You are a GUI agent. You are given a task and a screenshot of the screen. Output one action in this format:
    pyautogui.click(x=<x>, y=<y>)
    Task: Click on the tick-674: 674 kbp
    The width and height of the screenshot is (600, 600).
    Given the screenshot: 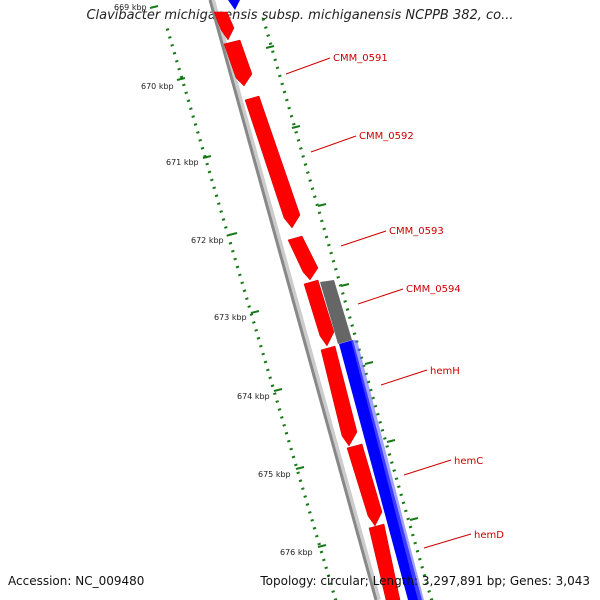 What is the action you would take?
    pyautogui.click(x=260, y=394)
    